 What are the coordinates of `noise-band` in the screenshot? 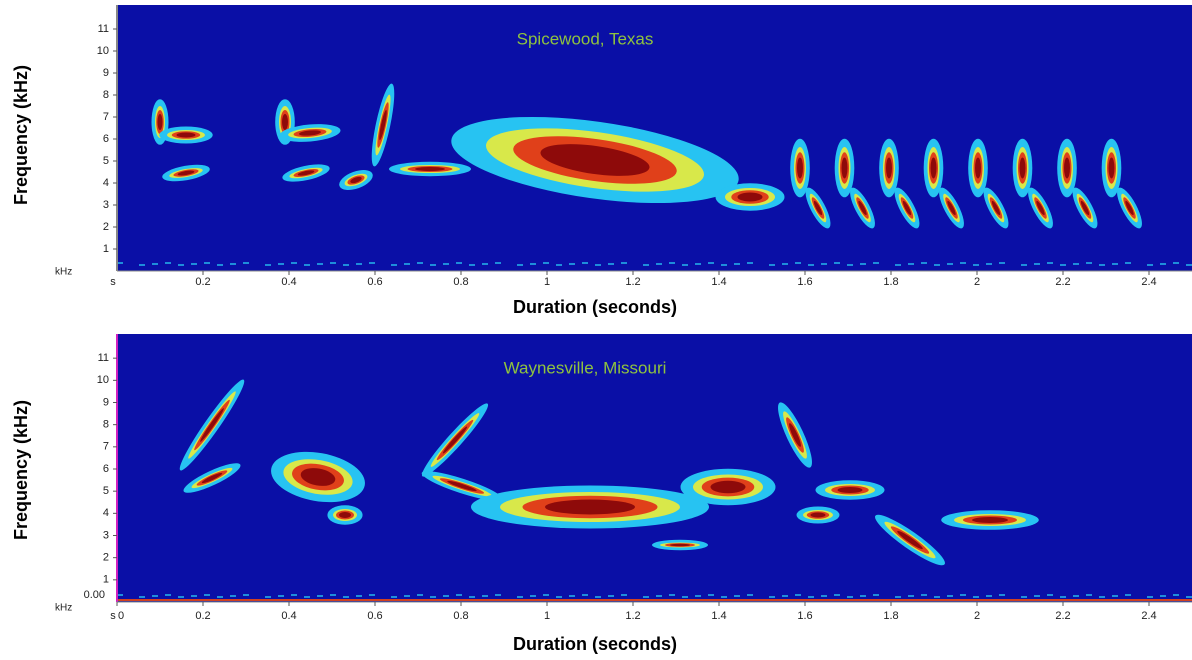 It's located at (654, 600).